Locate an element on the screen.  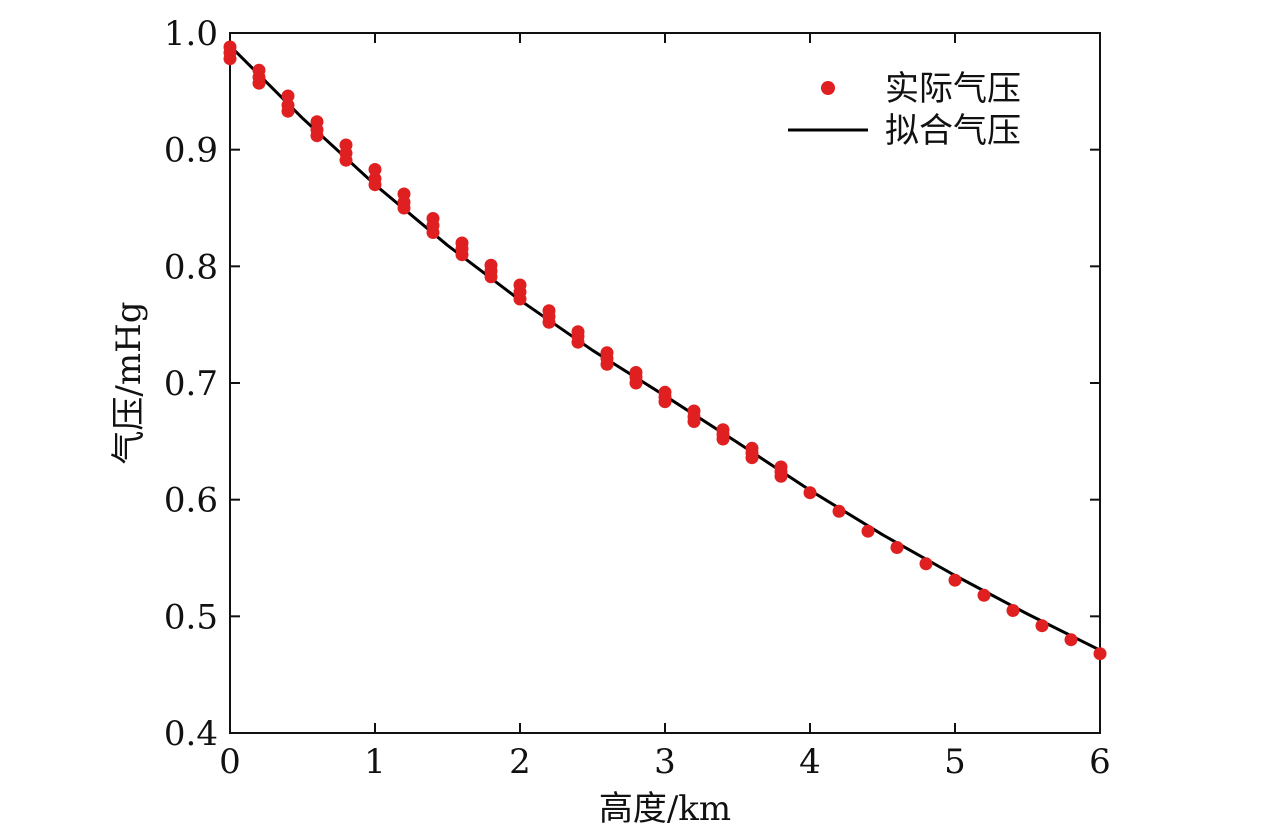
legend: 实际气压 拟合气压 is located at coordinates (904, 110).